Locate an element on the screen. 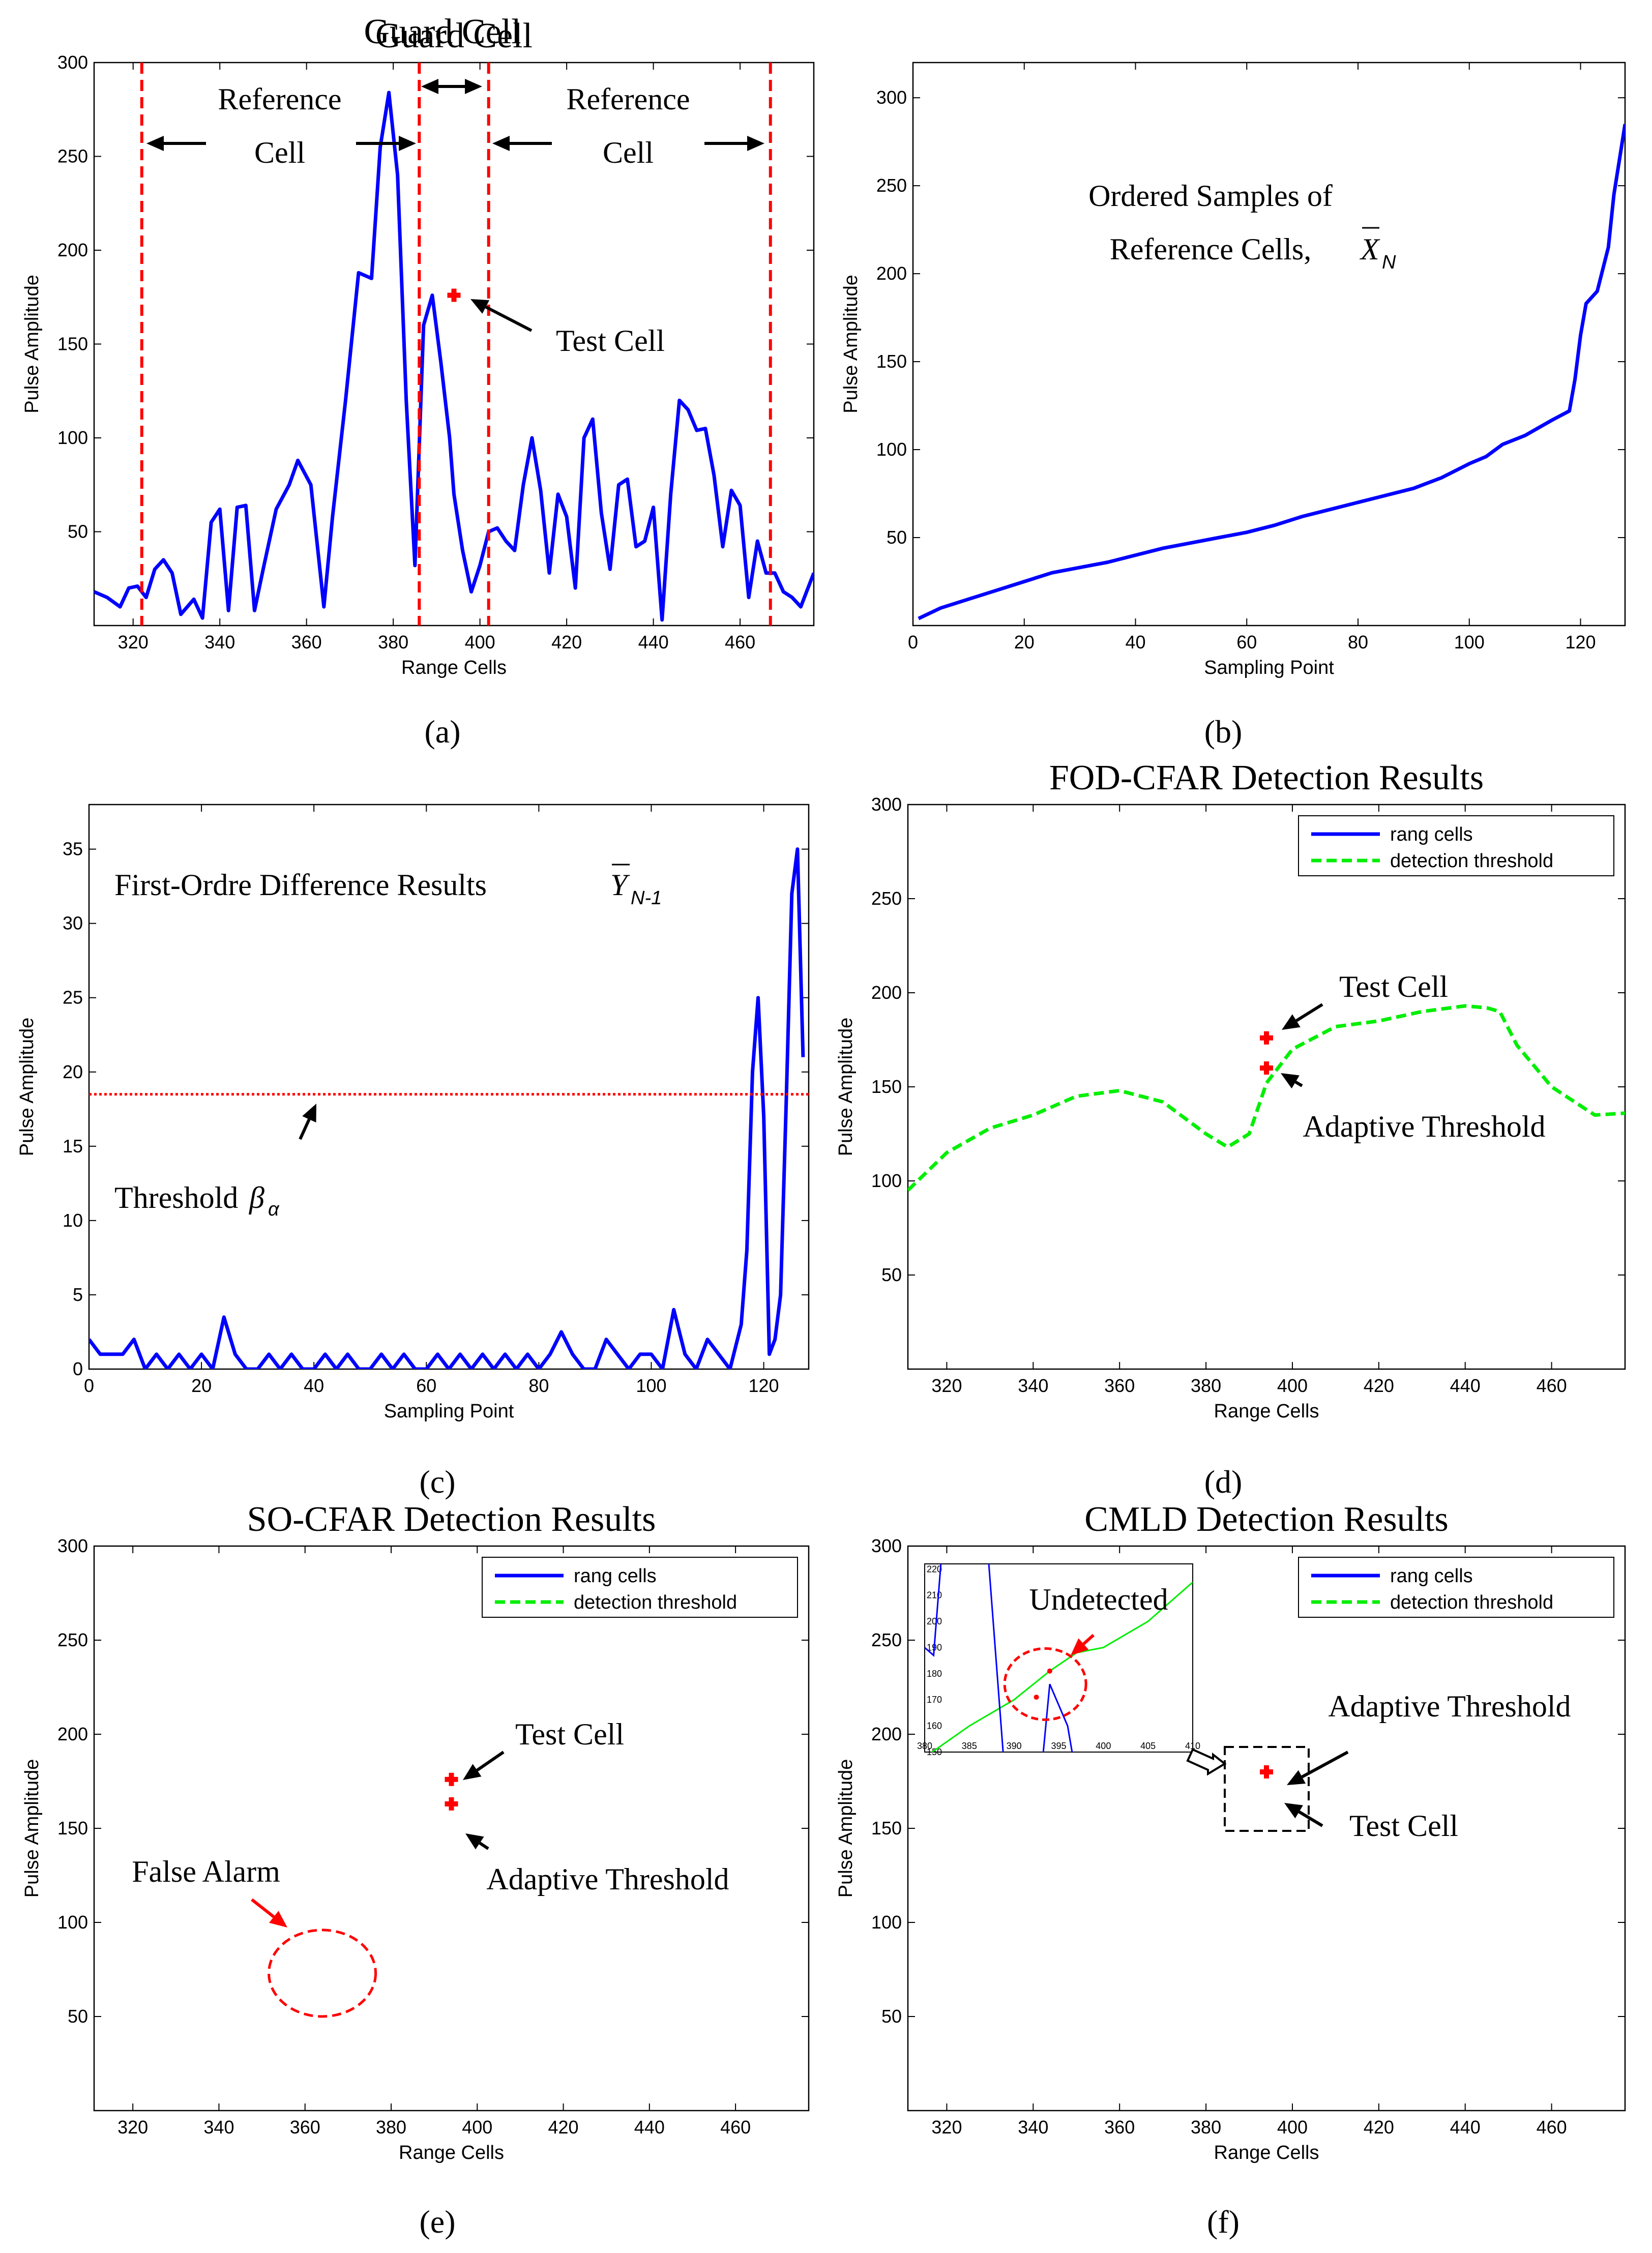  y-tick-label: 35 is located at coordinates (73, 849).